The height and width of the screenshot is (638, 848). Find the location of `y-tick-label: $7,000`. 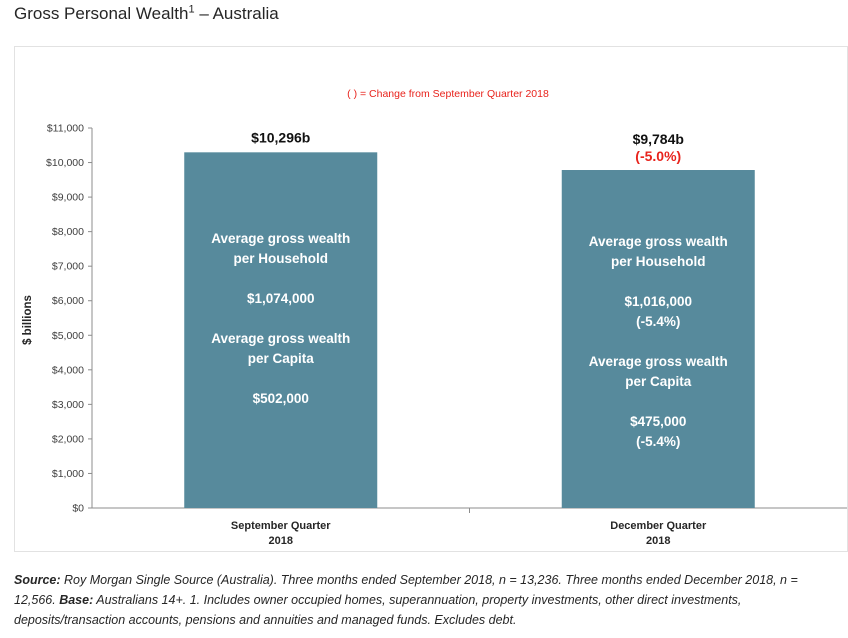

y-tick-label: $7,000 is located at coordinates (68, 267).